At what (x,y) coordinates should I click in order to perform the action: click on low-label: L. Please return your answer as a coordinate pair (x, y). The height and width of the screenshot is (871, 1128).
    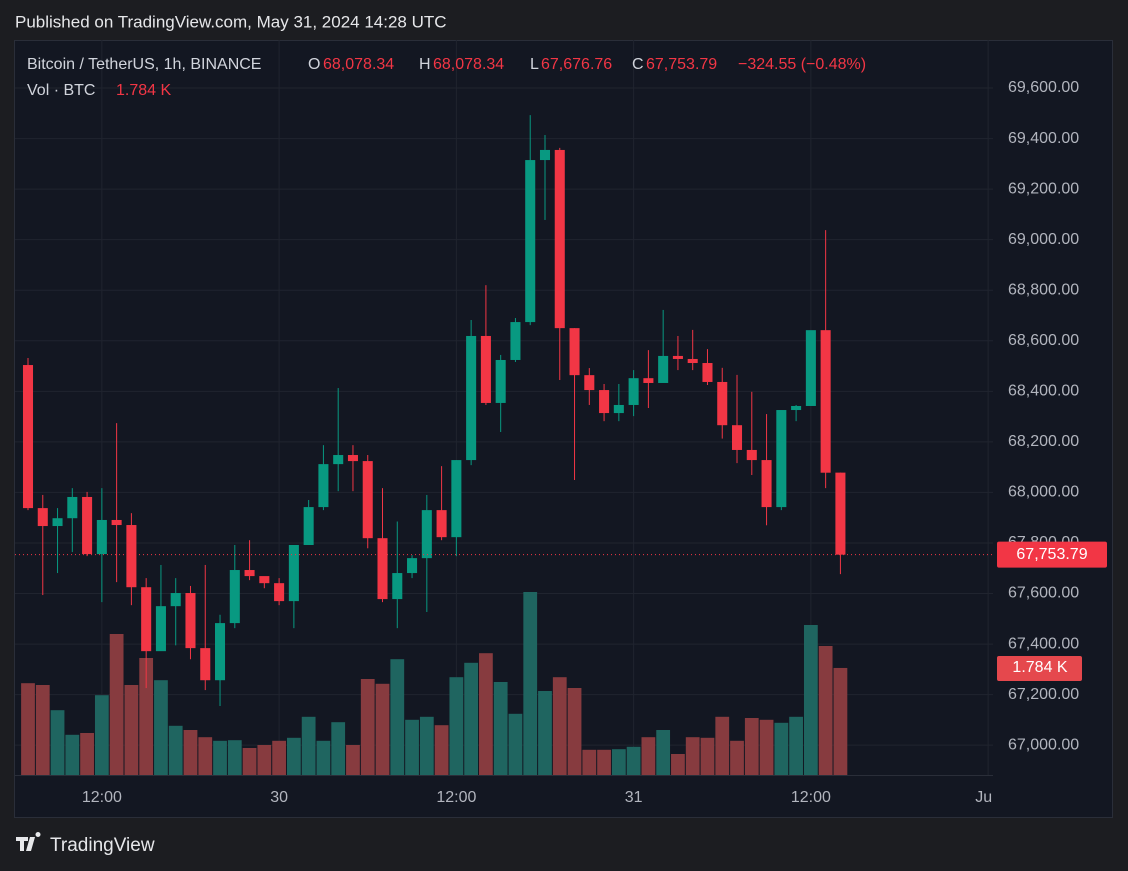
    Looking at the image, I should click on (534, 64).